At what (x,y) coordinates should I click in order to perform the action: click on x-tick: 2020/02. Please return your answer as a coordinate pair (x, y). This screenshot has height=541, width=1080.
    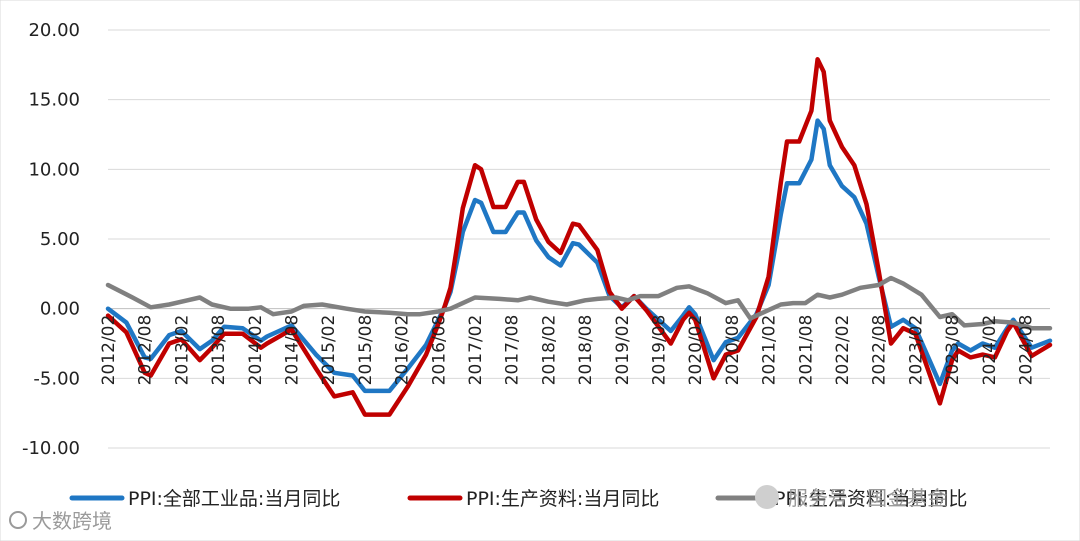
    Looking at the image, I should click on (696, 350).